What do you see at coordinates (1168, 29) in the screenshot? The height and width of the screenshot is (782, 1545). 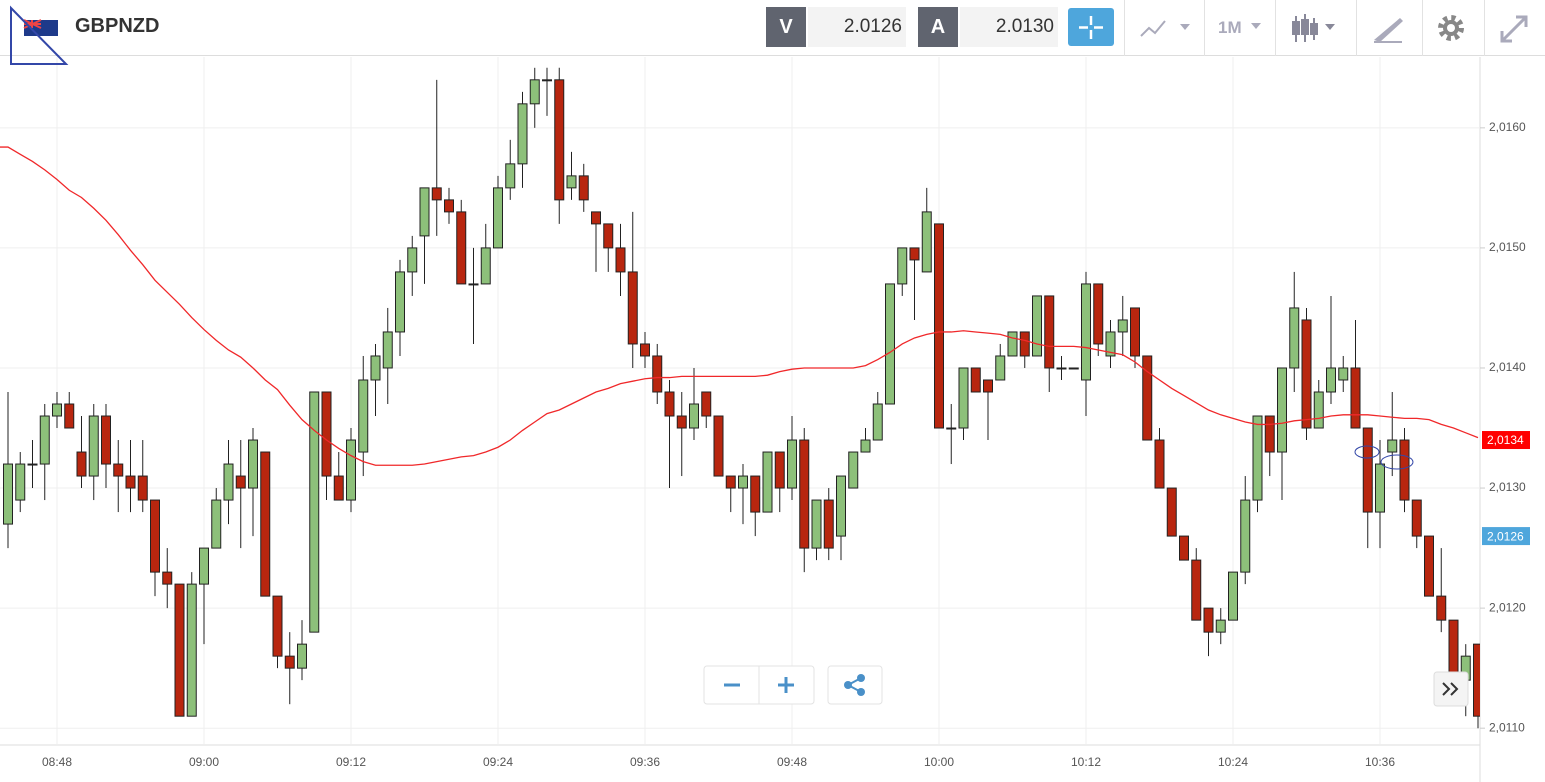 I see `chart-type-button` at bounding box center [1168, 29].